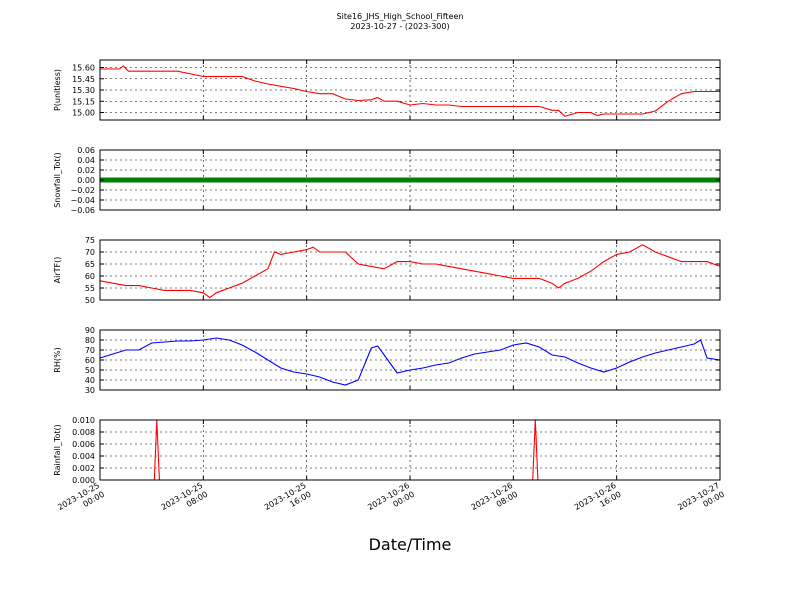  What do you see at coordinates (90, 276) in the screenshot?
I see `panel-2-ytick-label-2: 60` at bounding box center [90, 276].